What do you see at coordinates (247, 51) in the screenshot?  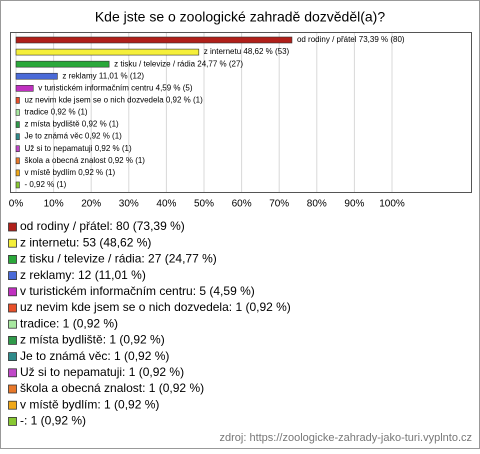 I see `data-label: z internetu 48,62 % (53)` at bounding box center [247, 51].